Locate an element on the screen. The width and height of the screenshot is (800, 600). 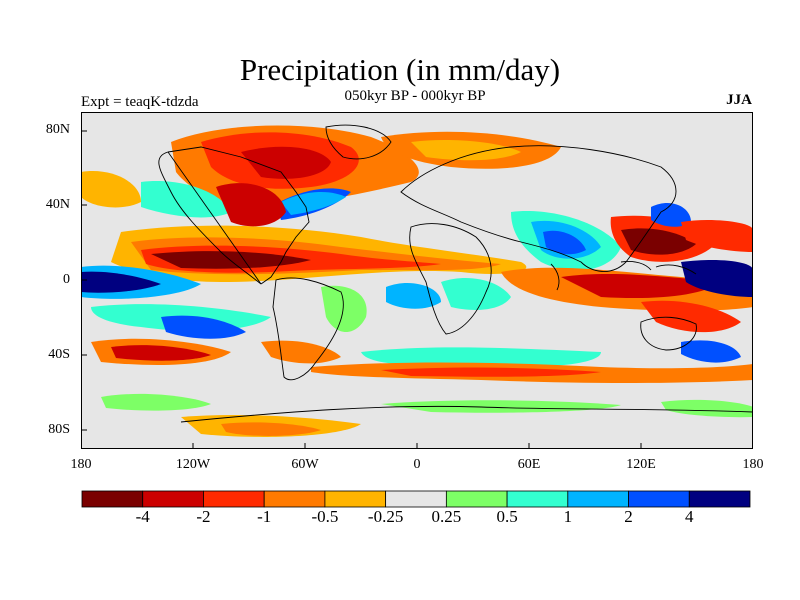
lat-tick-label: 40N is located at coordinates (57, 204).